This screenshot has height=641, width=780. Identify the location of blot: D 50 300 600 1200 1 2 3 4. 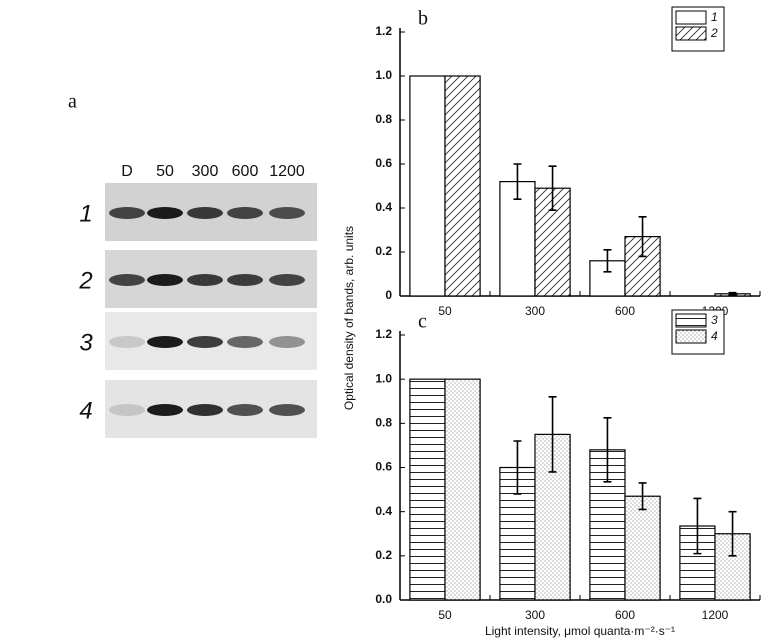
(197, 300).